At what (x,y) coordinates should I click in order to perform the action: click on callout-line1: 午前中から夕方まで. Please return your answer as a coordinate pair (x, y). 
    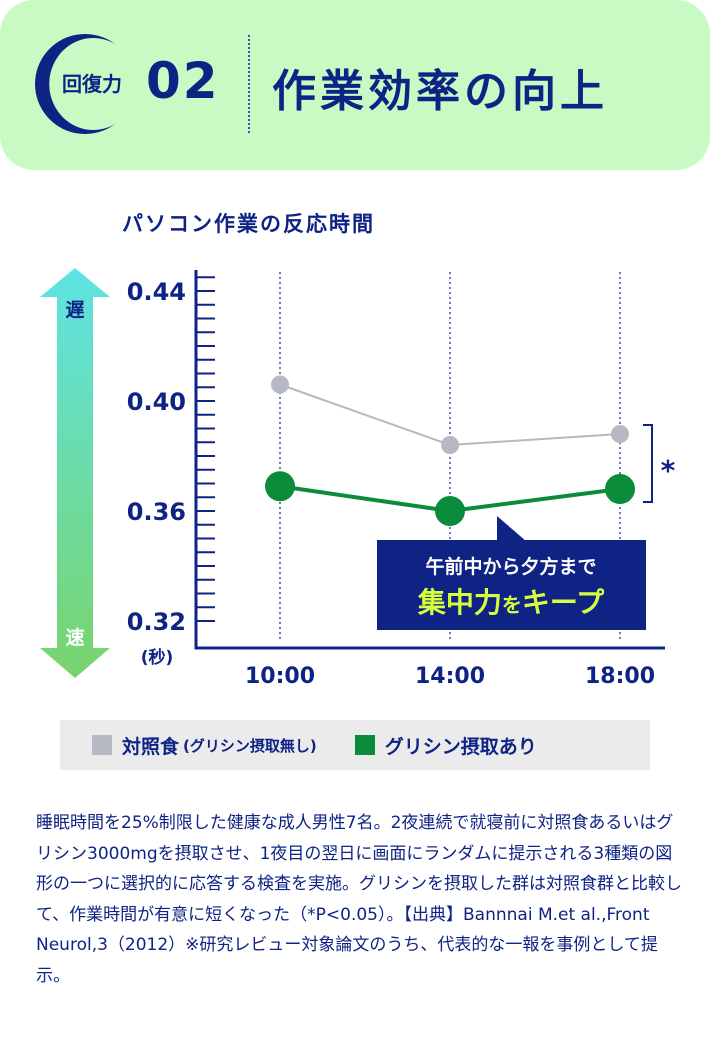
    Looking at the image, I should click on (510, 566).